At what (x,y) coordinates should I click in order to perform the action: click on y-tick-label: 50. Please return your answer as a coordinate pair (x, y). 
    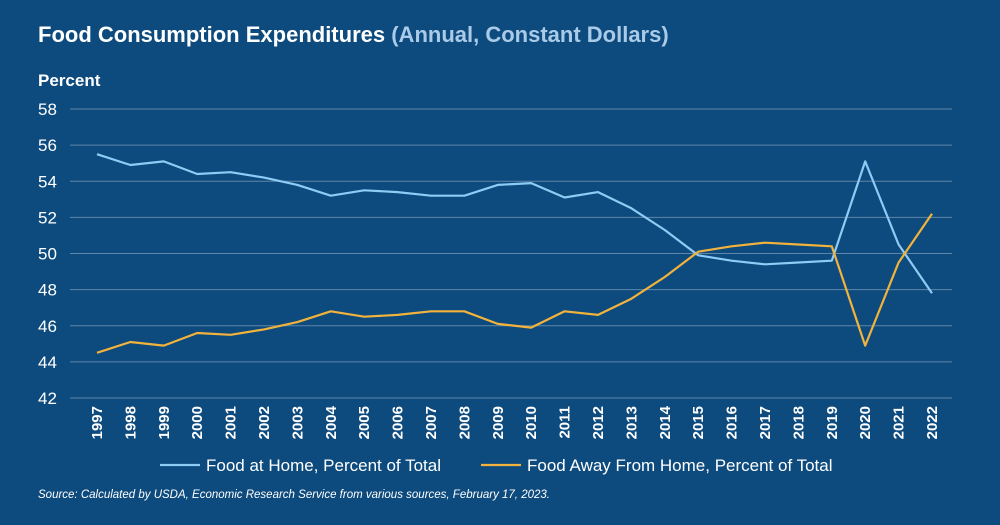
    Looking at the image, I should click on (47, 254).